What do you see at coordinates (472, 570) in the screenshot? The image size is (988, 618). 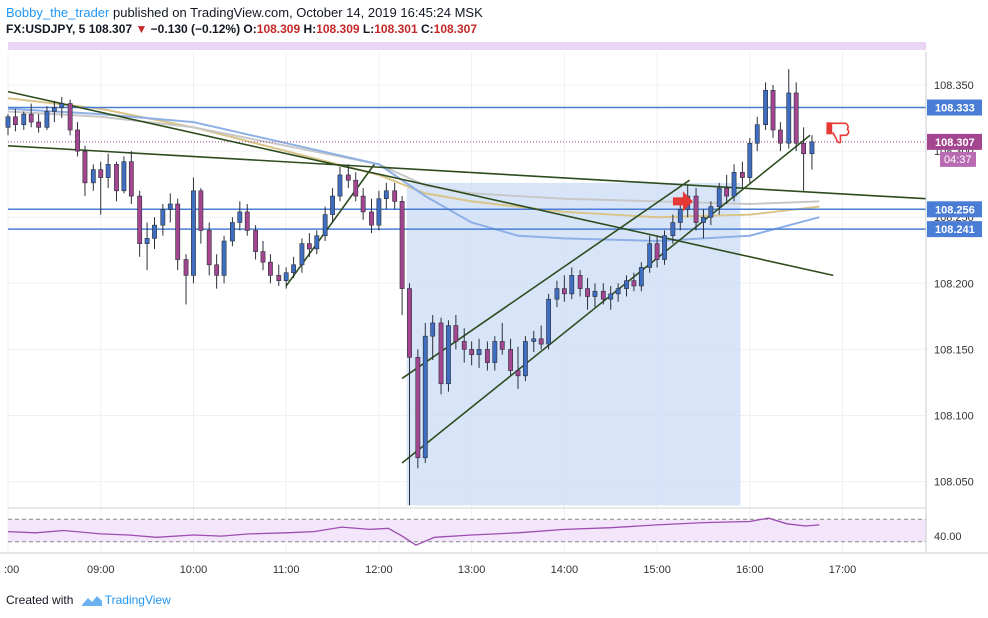 I see `x-tick-label: 13:00` at bounding box center [472, 570].